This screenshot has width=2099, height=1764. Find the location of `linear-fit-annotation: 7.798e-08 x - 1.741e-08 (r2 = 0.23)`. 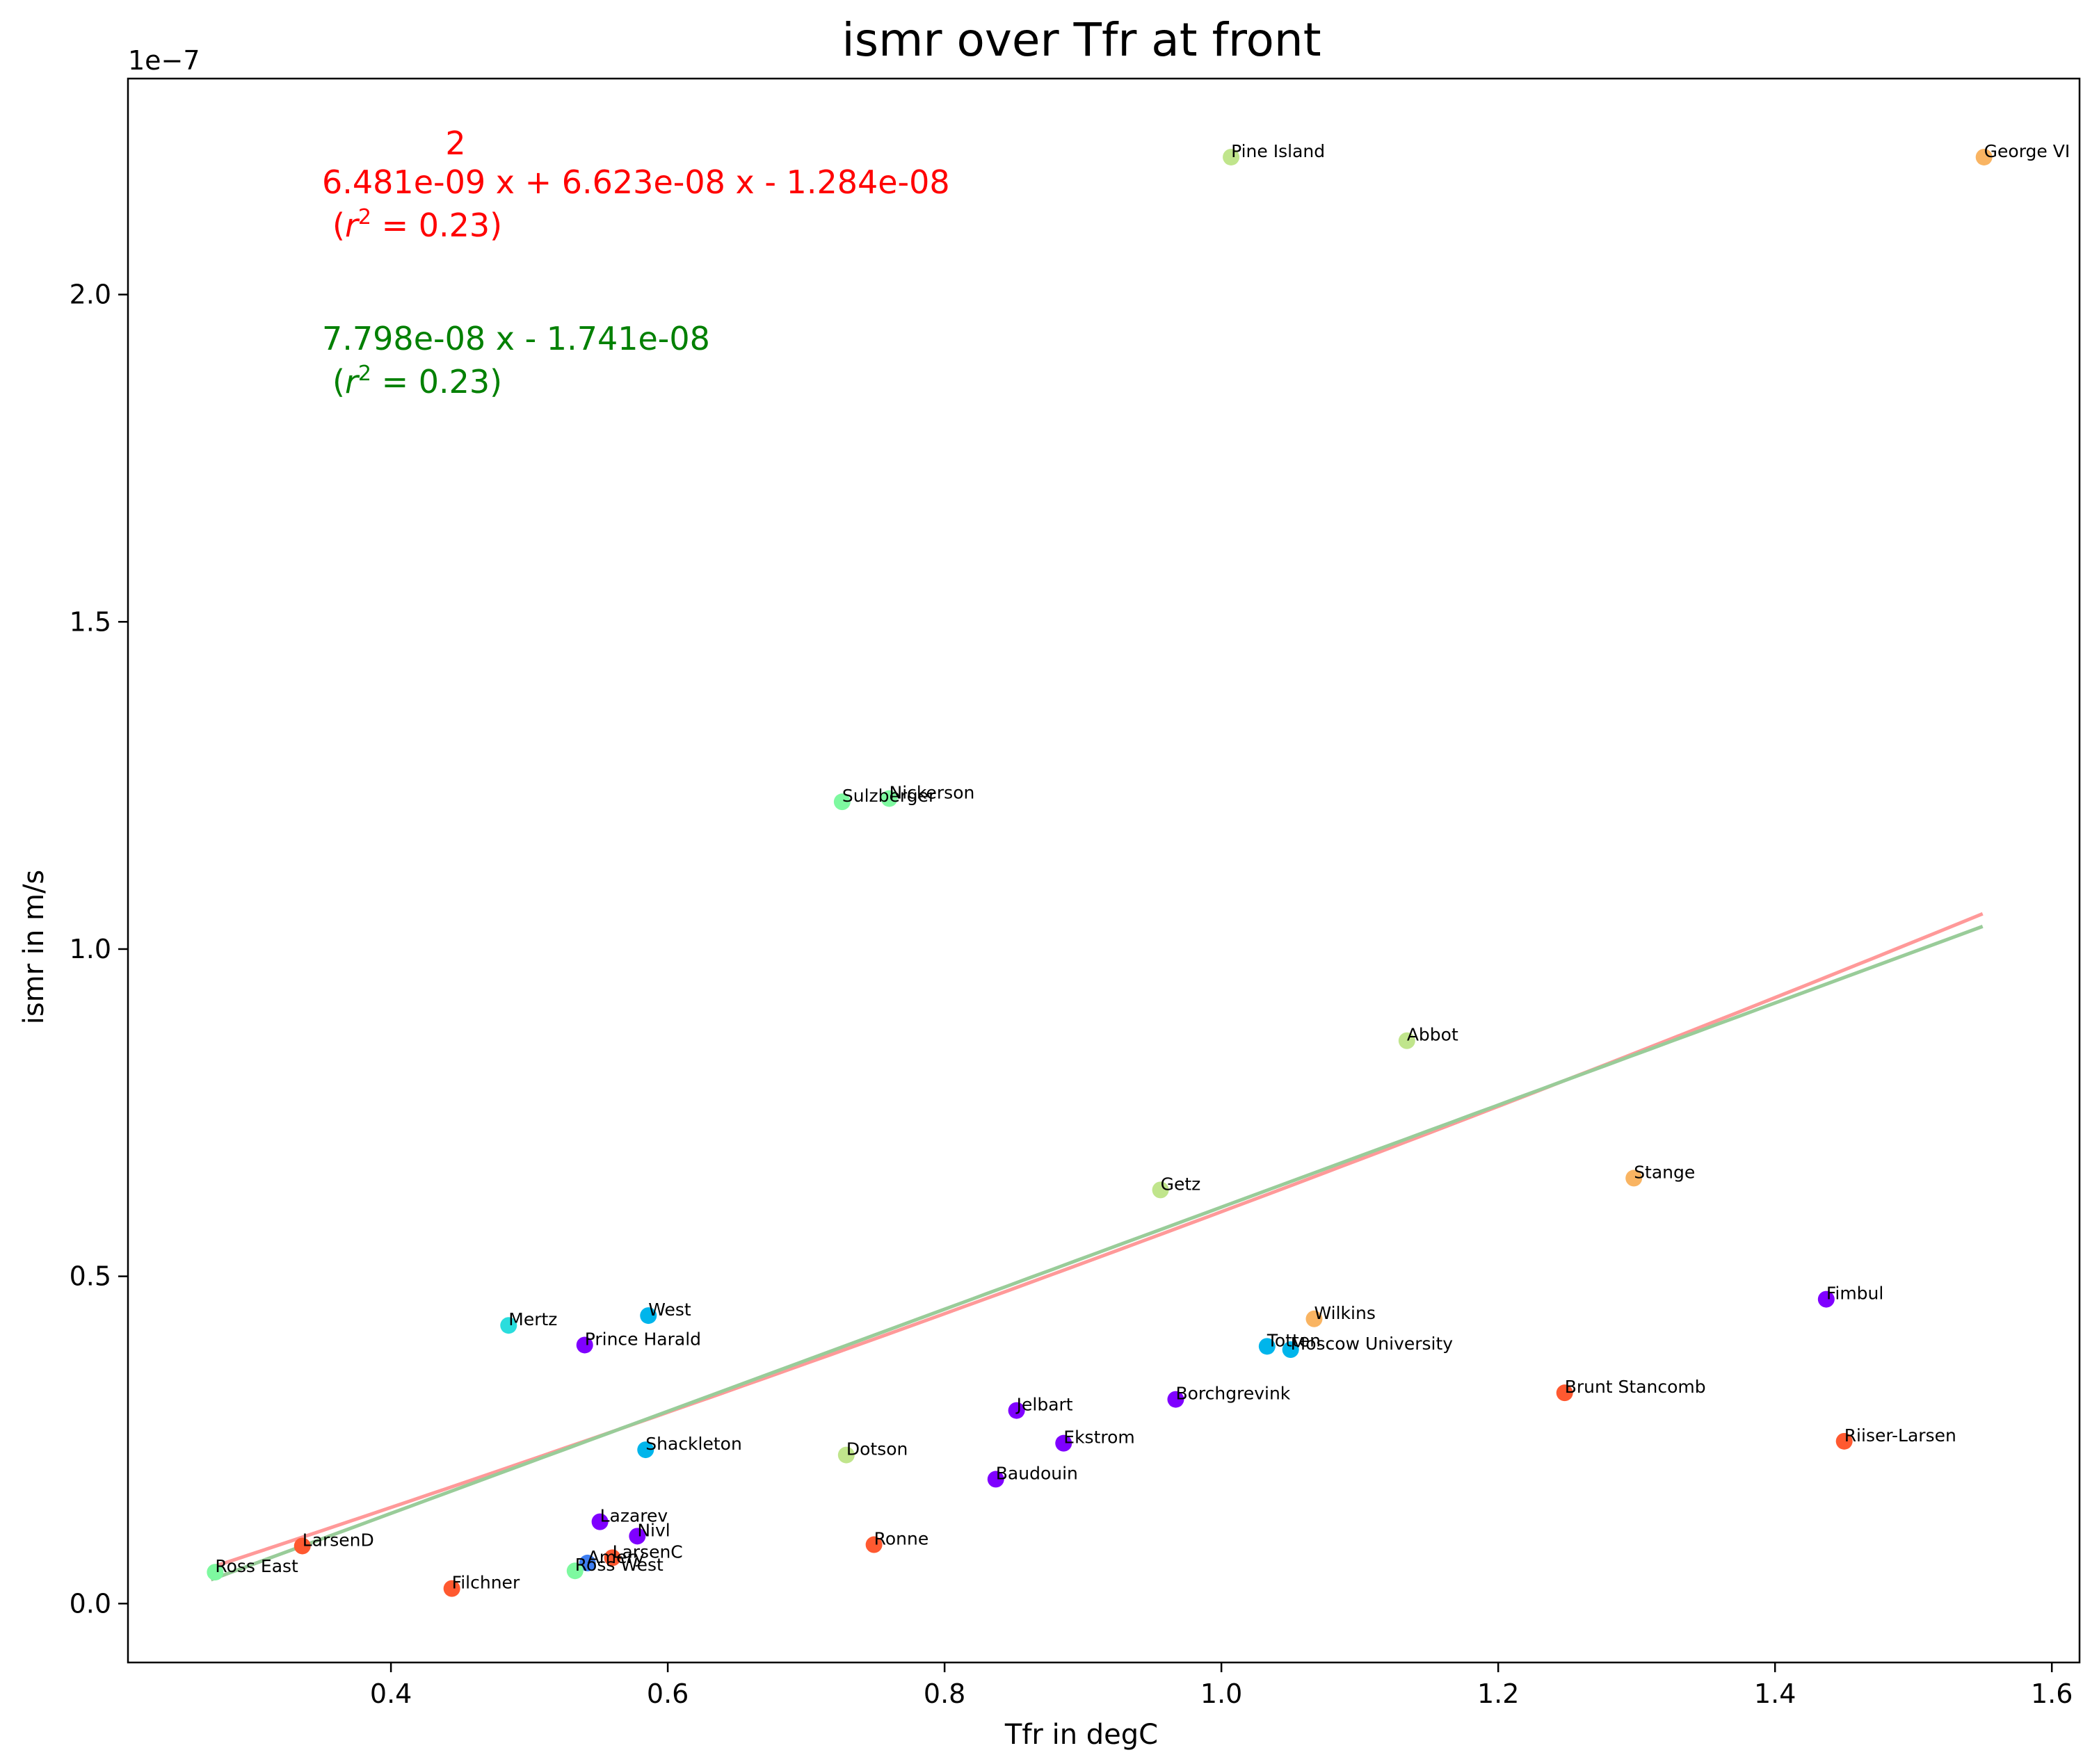

linear-fit-annotation: 7.798e-08 x - 1.741e-08 (r2 = 0.23) is located at coordinates (516, 360).